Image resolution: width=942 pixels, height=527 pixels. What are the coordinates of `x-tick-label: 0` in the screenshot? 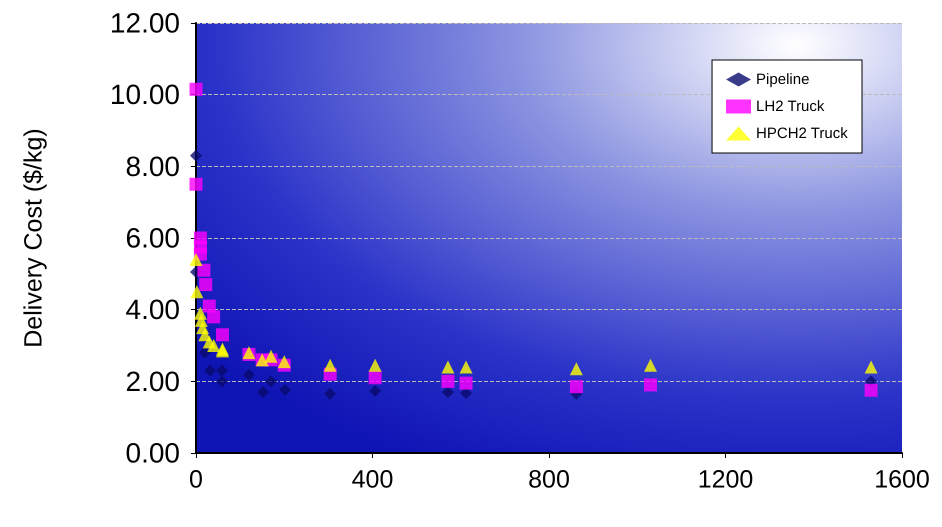 It's located at (196, 480).